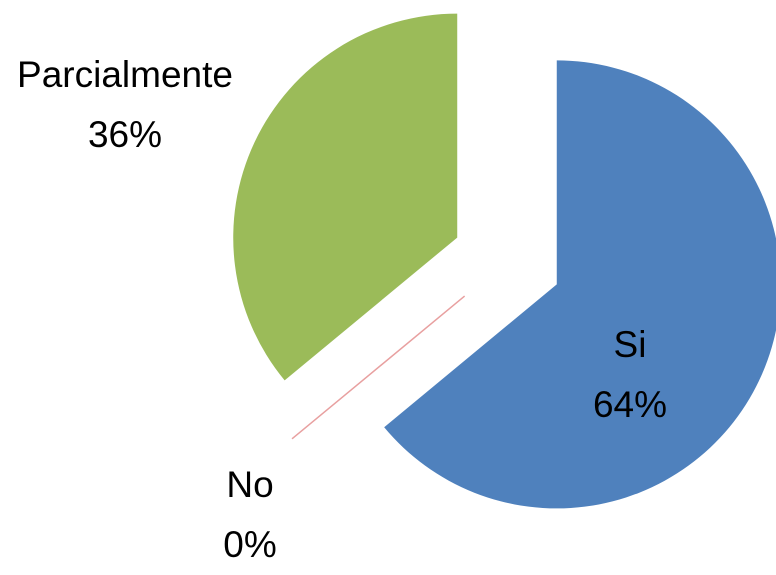 This screenshot has height=575, width=776. What do you see at coordinates (630, 375) in the screenshot?
I see `slice-label: Si 64%` at bounding box center [630, 375].